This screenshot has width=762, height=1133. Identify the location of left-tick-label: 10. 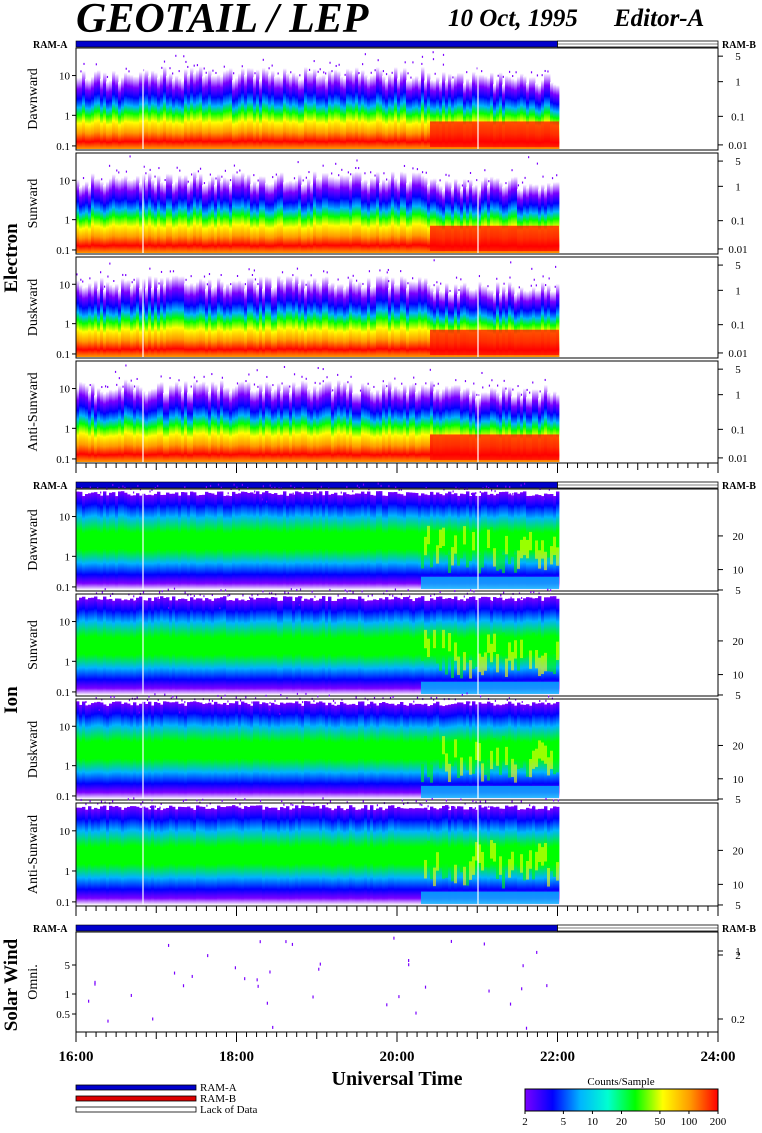
(65, 285).